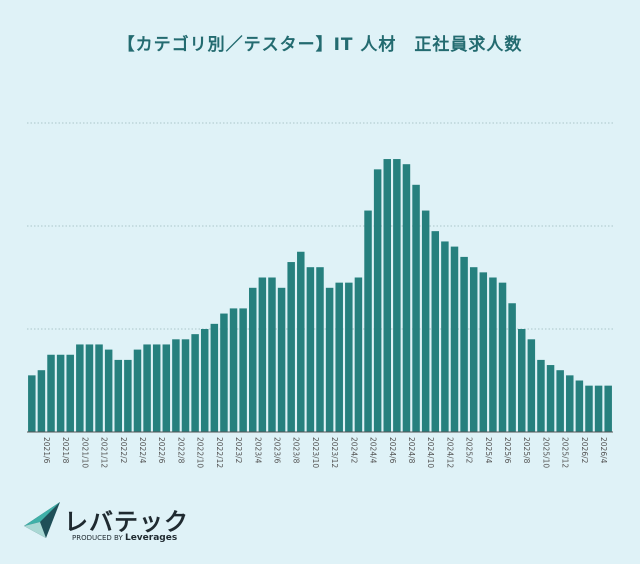  I want to click on x-tick-label: 2023/10, so click(315, 452).